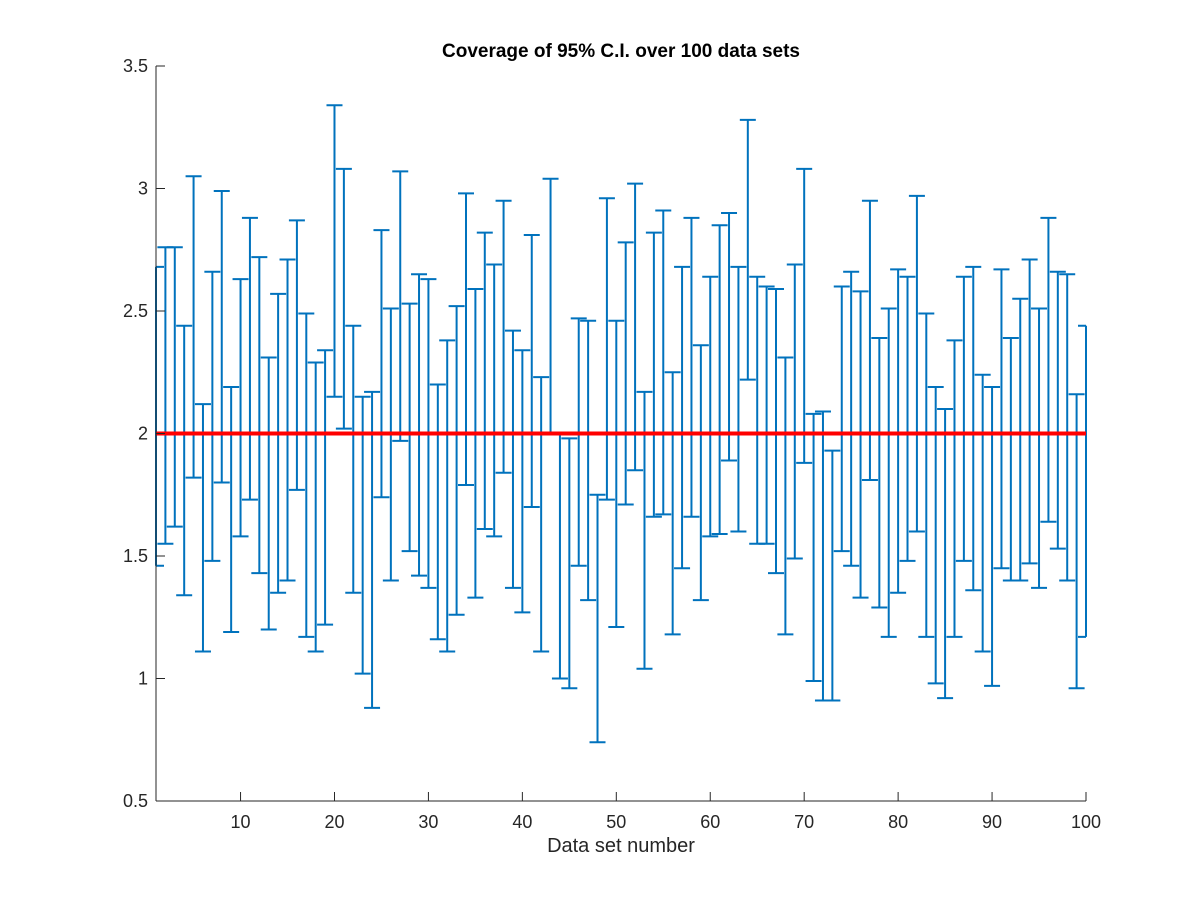 The width and height of the screenshot is (1200, 900). What do you see at coordinates (241, 822) in the screenshot?
I see `x-tick-label-10: 10` at bounding box center [241, 822].